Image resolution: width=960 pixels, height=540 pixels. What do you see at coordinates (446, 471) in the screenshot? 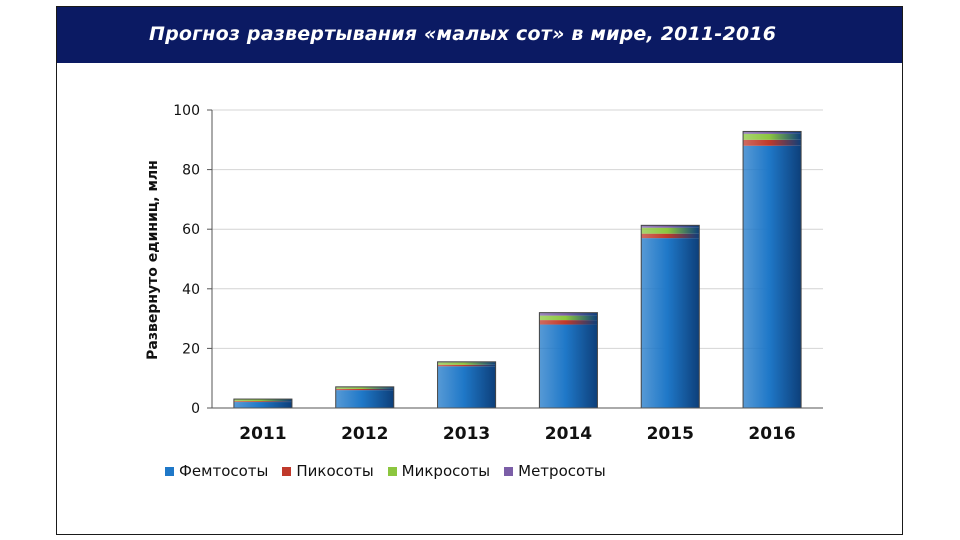
I see `legend-label-micro: Микросоты` at bounding box center [446, 471].